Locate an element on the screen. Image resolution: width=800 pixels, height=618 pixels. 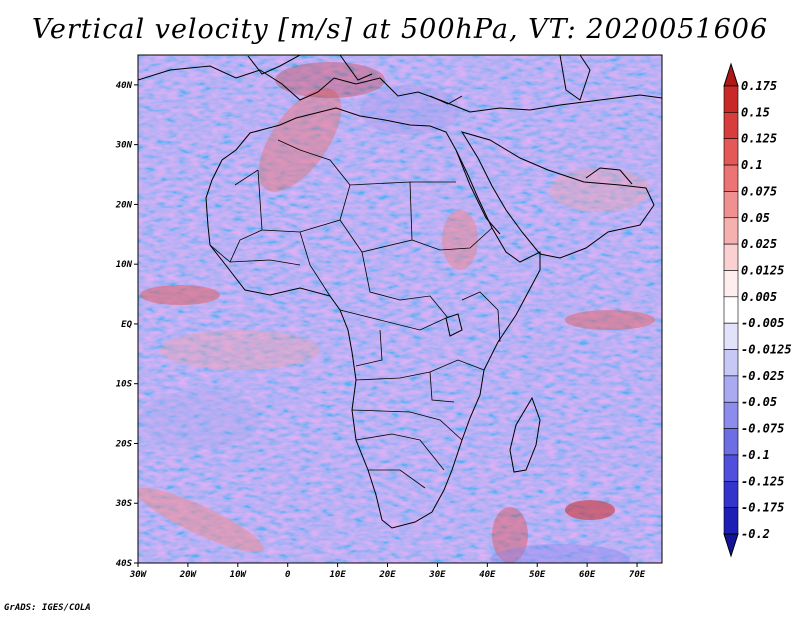
lon-tick-label: 20W is located at coordinates (188, 575).